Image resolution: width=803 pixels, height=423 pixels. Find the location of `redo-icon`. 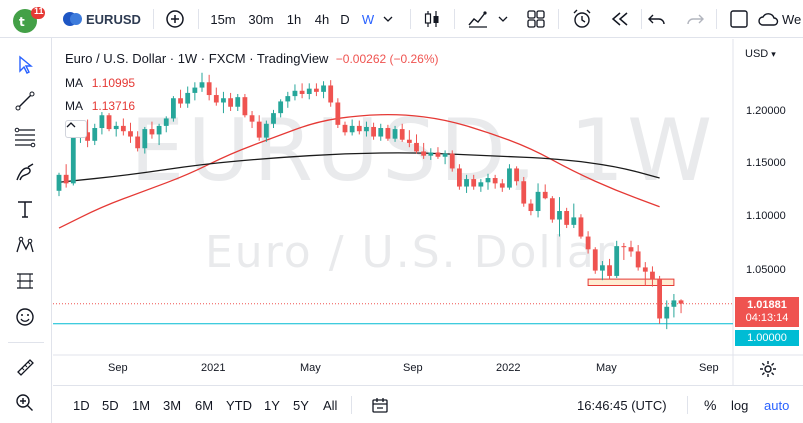

redo-icon is located at coordinates (695, 19).